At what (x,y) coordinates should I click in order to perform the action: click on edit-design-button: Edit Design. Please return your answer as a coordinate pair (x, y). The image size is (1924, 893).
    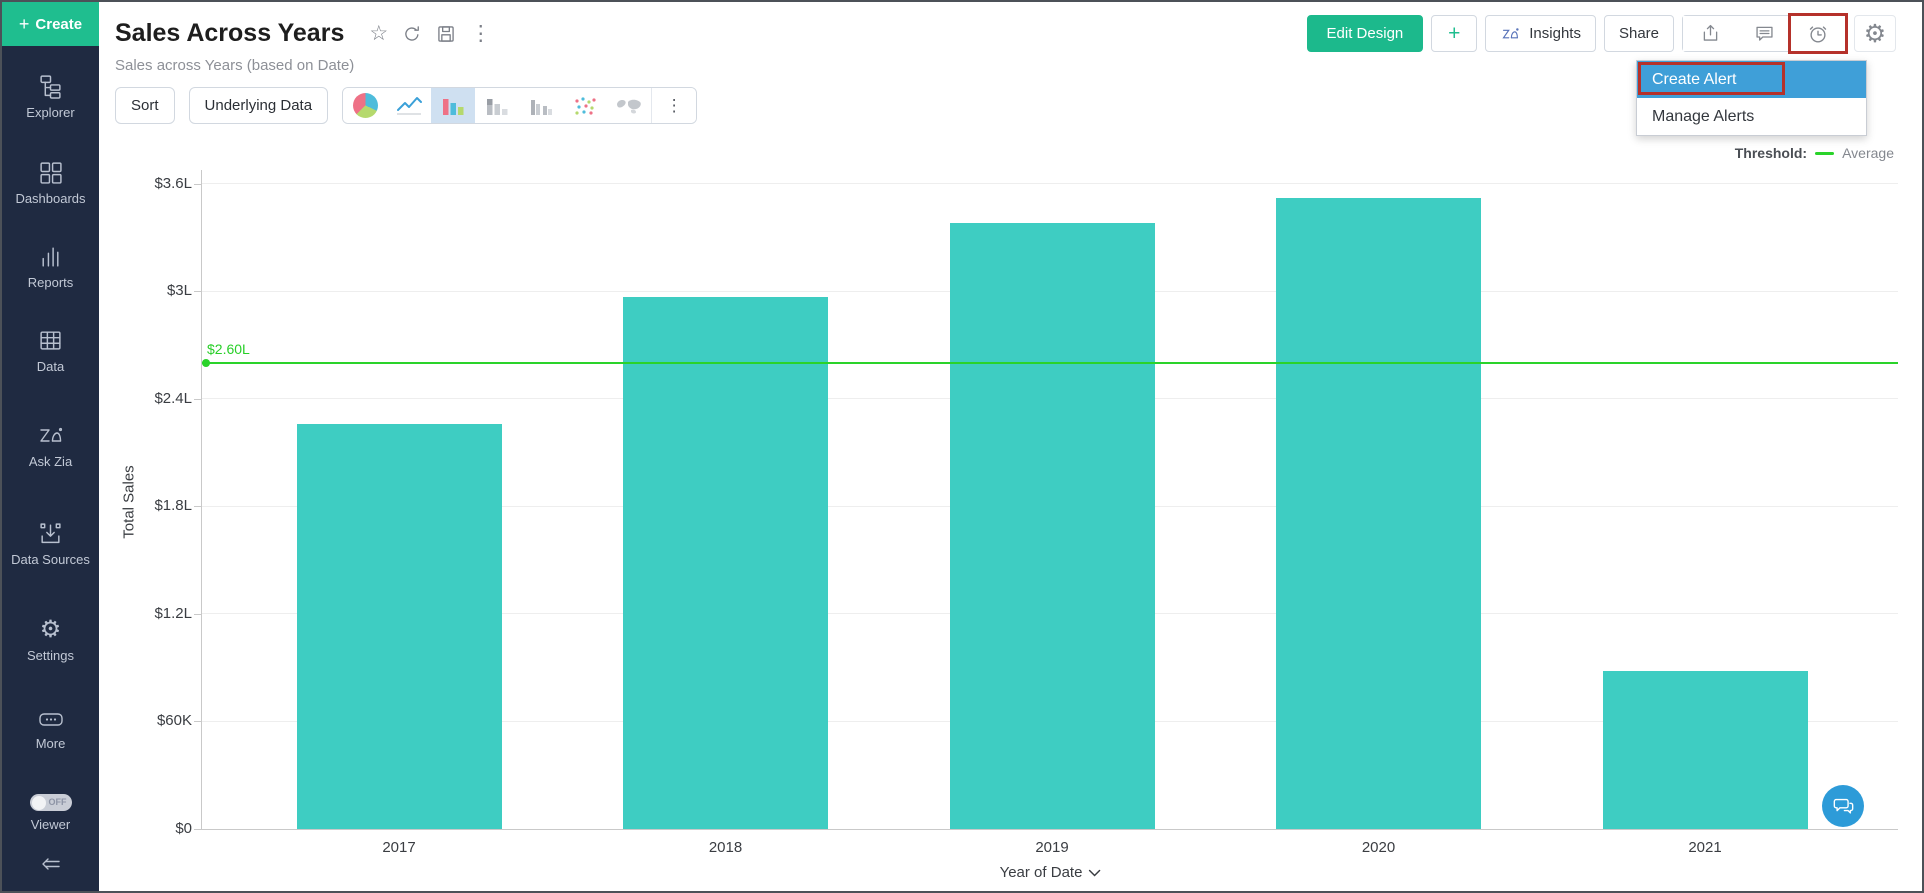
    Looking at the image, I should click on (1365, 33).